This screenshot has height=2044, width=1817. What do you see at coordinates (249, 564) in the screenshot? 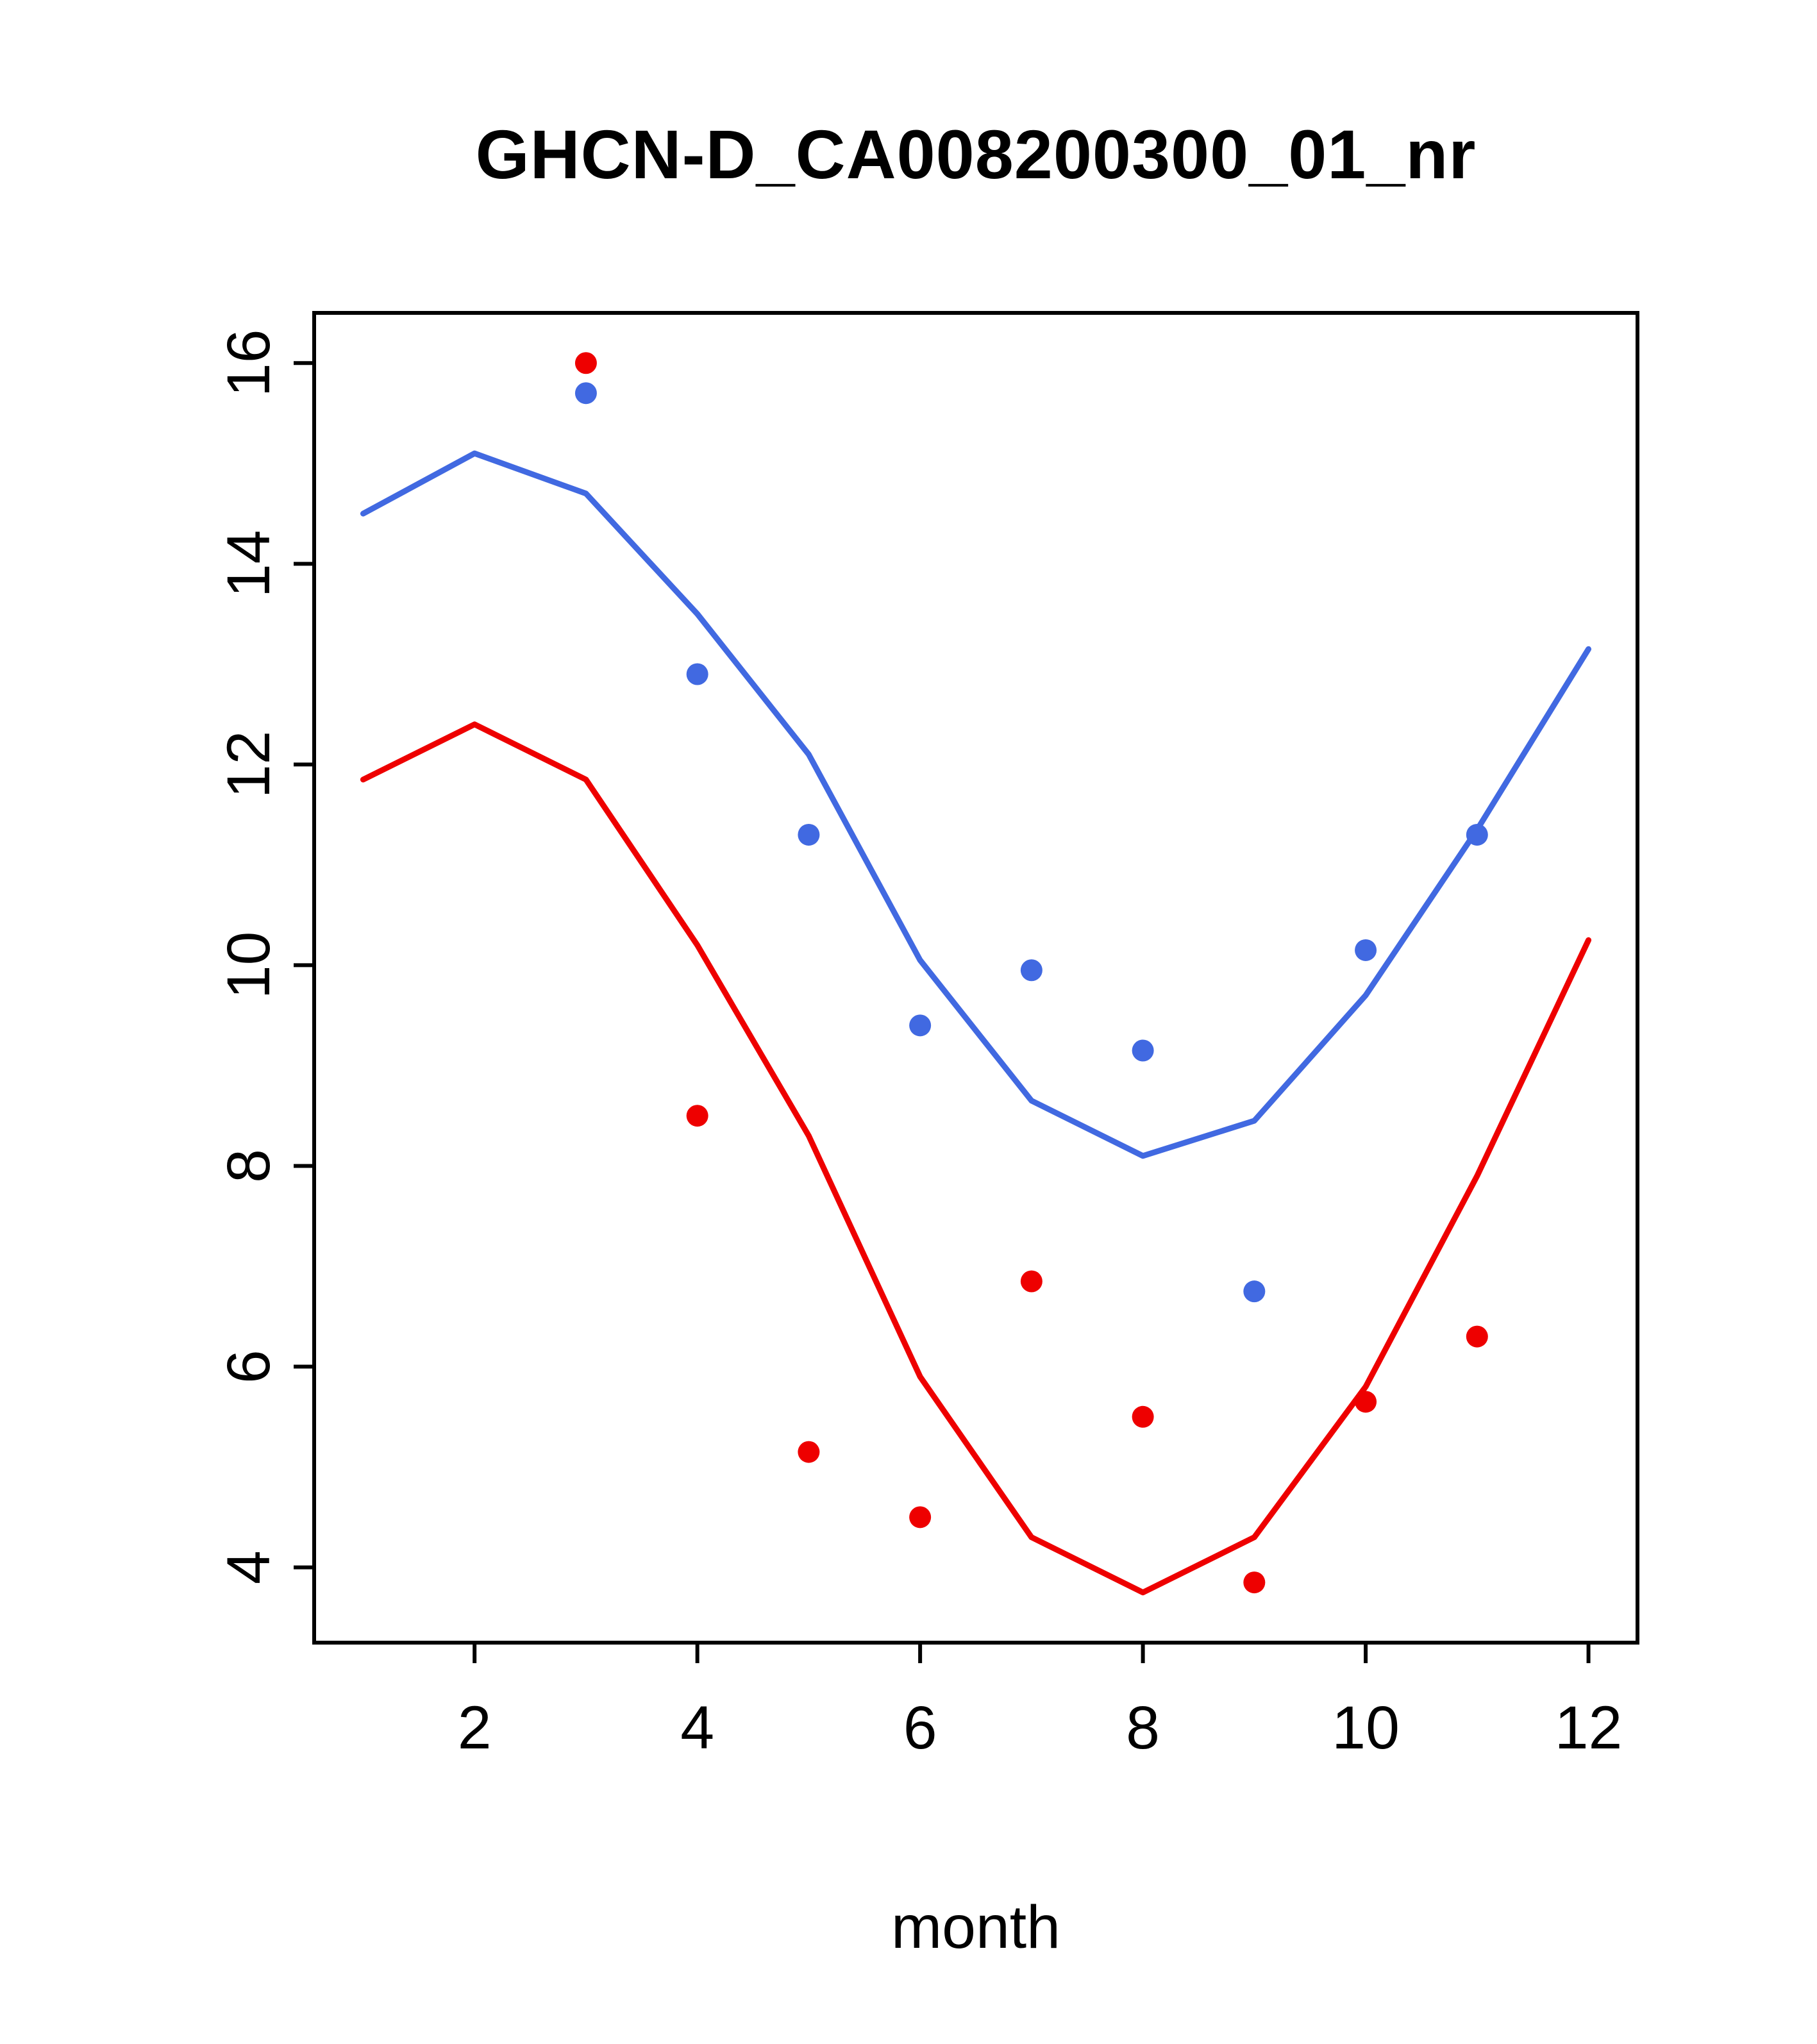
I see `y-tick-label: 14` at bounding box center [249, 564].